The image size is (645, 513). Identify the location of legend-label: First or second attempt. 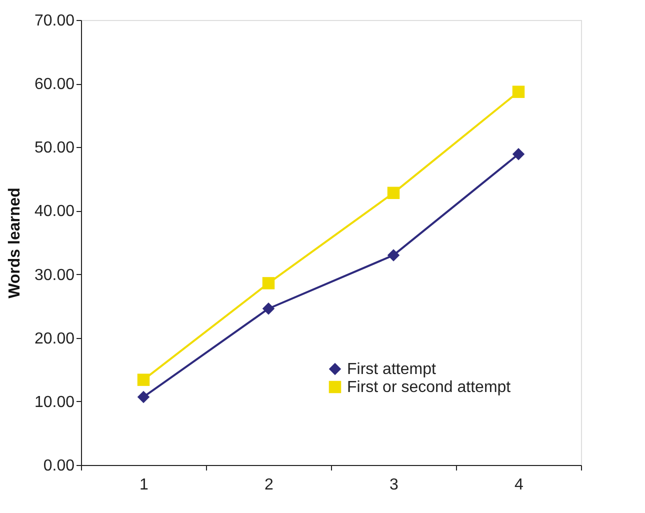
(429, 387).